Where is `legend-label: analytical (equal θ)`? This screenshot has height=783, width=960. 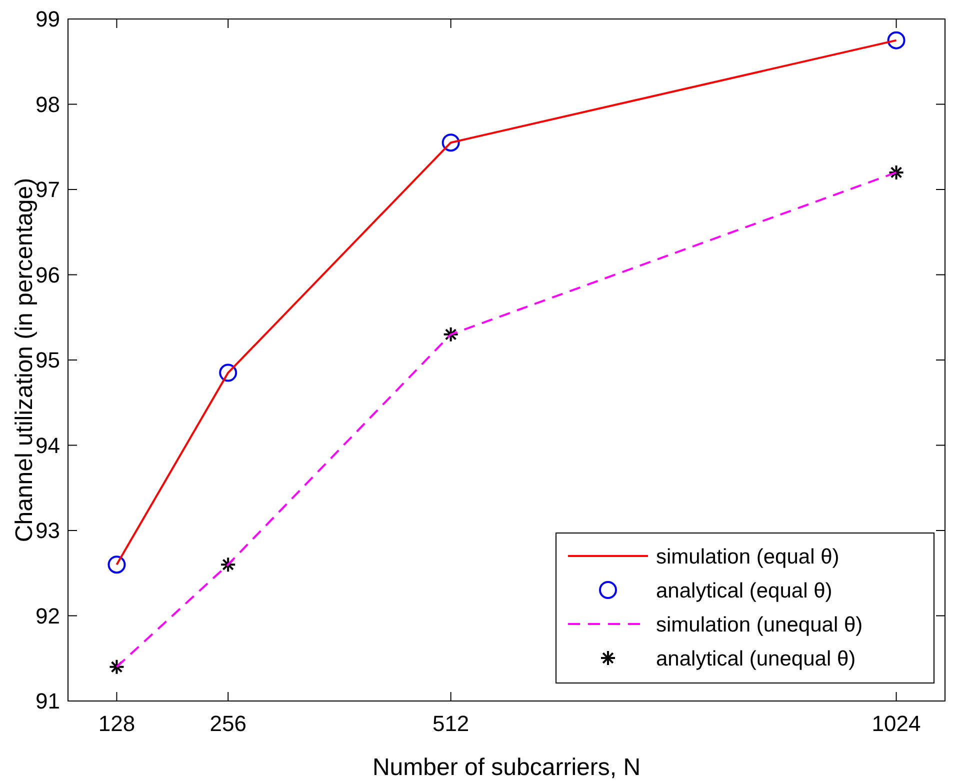 legend-label: analytical (equal θ) is located at coordinates (744, 590).